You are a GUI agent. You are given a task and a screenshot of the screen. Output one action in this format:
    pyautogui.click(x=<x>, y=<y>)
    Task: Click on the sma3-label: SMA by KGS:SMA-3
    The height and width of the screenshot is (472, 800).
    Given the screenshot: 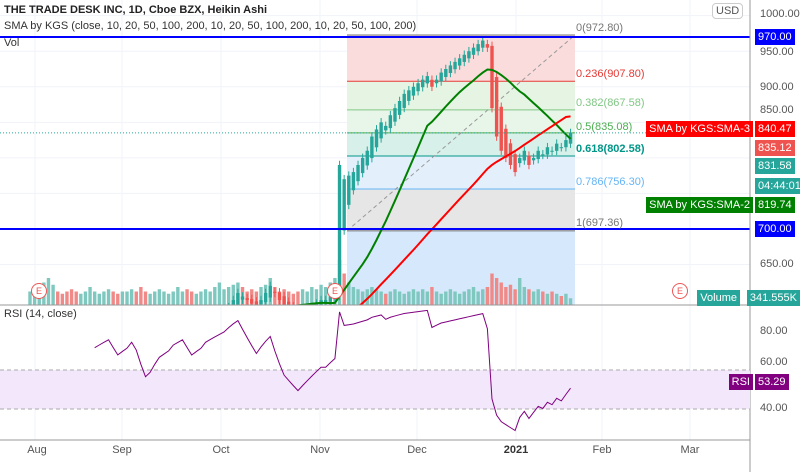 What is the action you would take?
    pyautogui.click(x=699, y=129)
    